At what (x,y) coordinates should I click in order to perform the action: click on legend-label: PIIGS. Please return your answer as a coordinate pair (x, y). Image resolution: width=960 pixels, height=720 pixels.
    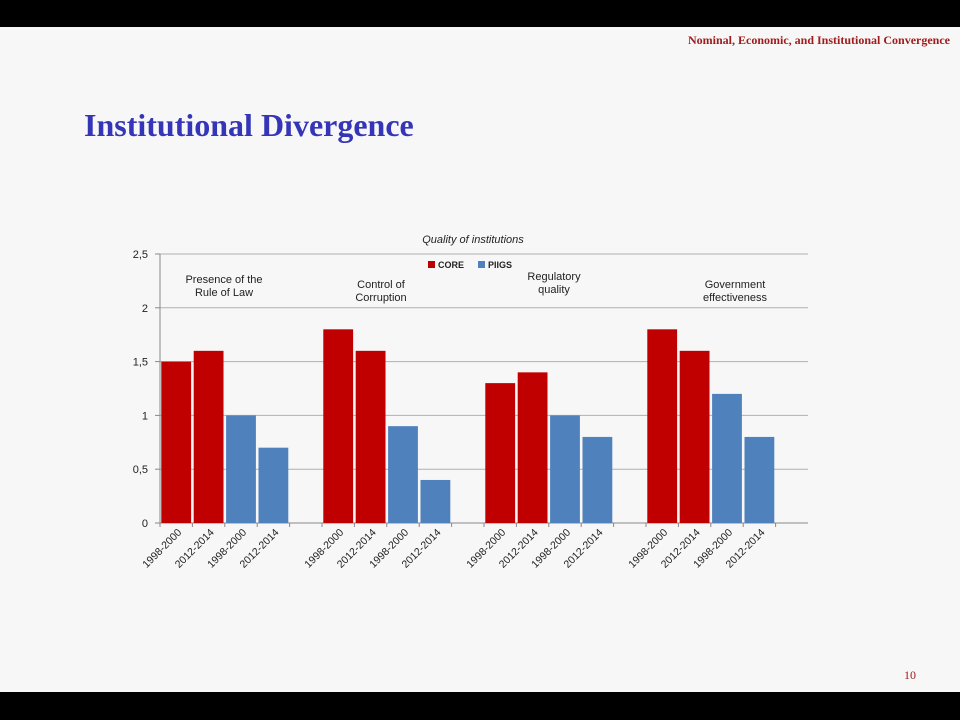
    Looking at the image, I should click on (500, 265).